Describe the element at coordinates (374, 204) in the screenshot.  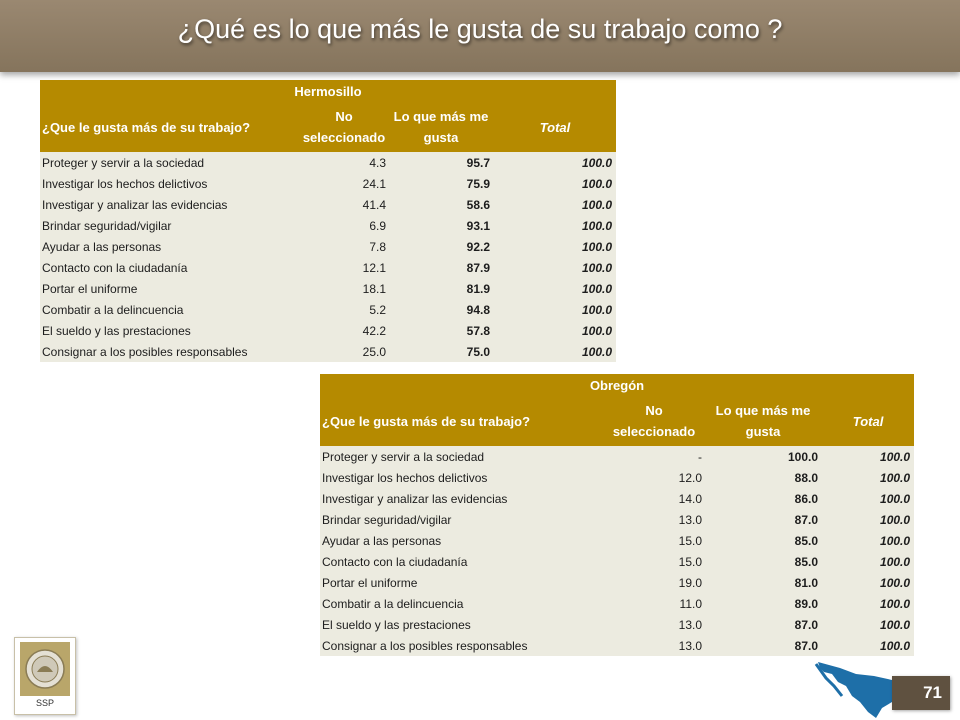
I see `no-seleccionado-value: 41.4` at that location.